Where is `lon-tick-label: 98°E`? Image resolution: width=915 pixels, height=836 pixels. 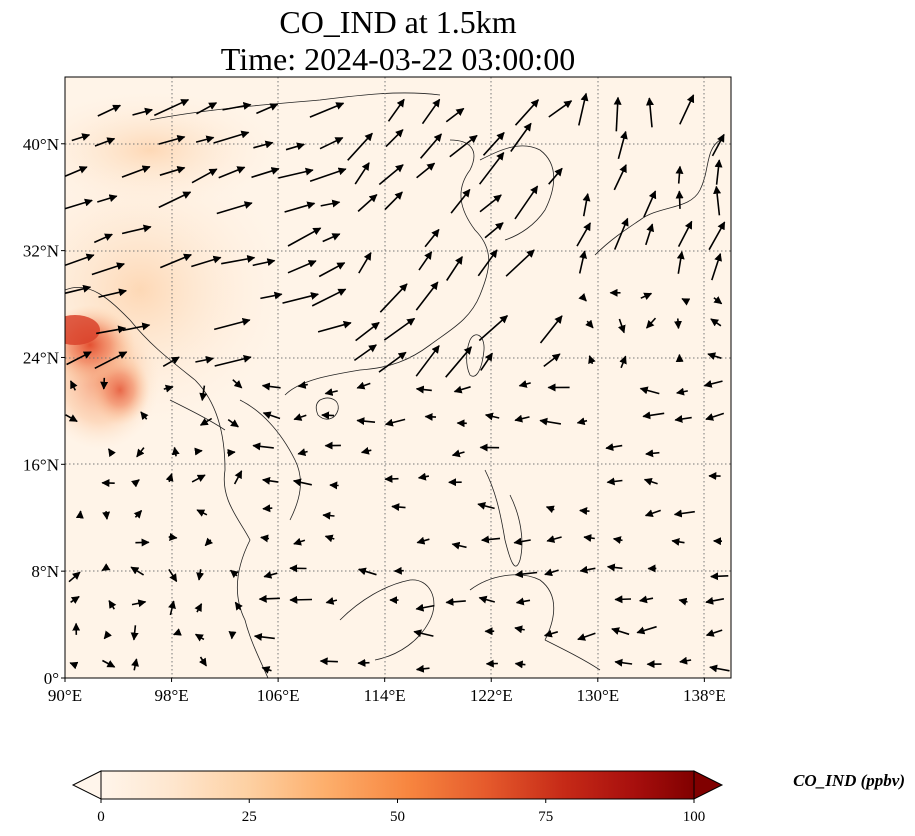
lon-tick-label: 98°E is located at coordinates (171, 695).